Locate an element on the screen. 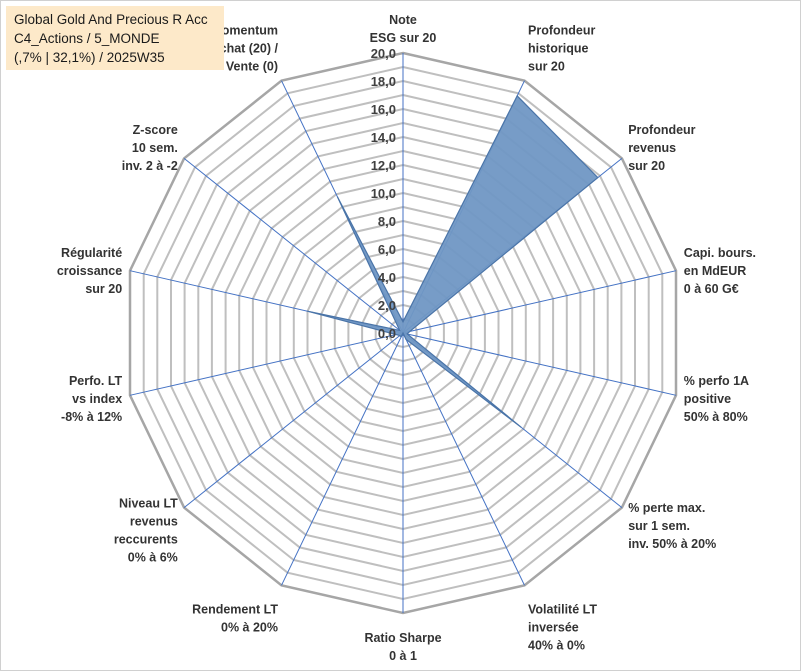 The image size is (801, 671). tick-label: 8,0 is located at coordinates (387, 221).